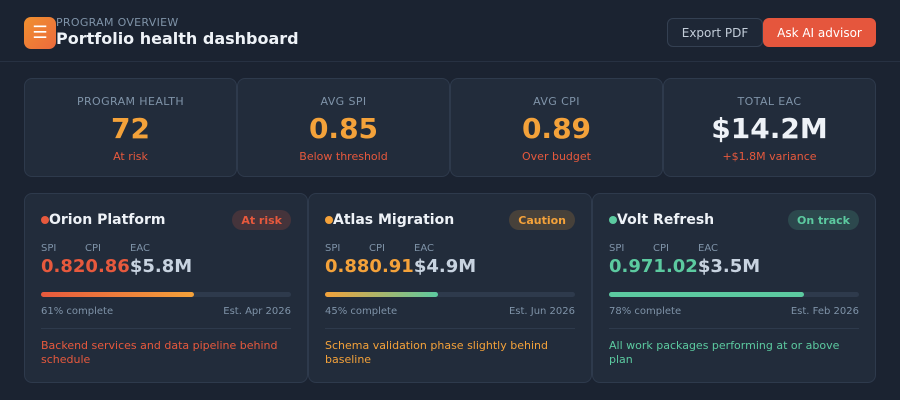 This screenshot has width=900, height=400. Describe the element at coordinates (823, 220) in the screenshot. I see `status-badge: On track` at that location.